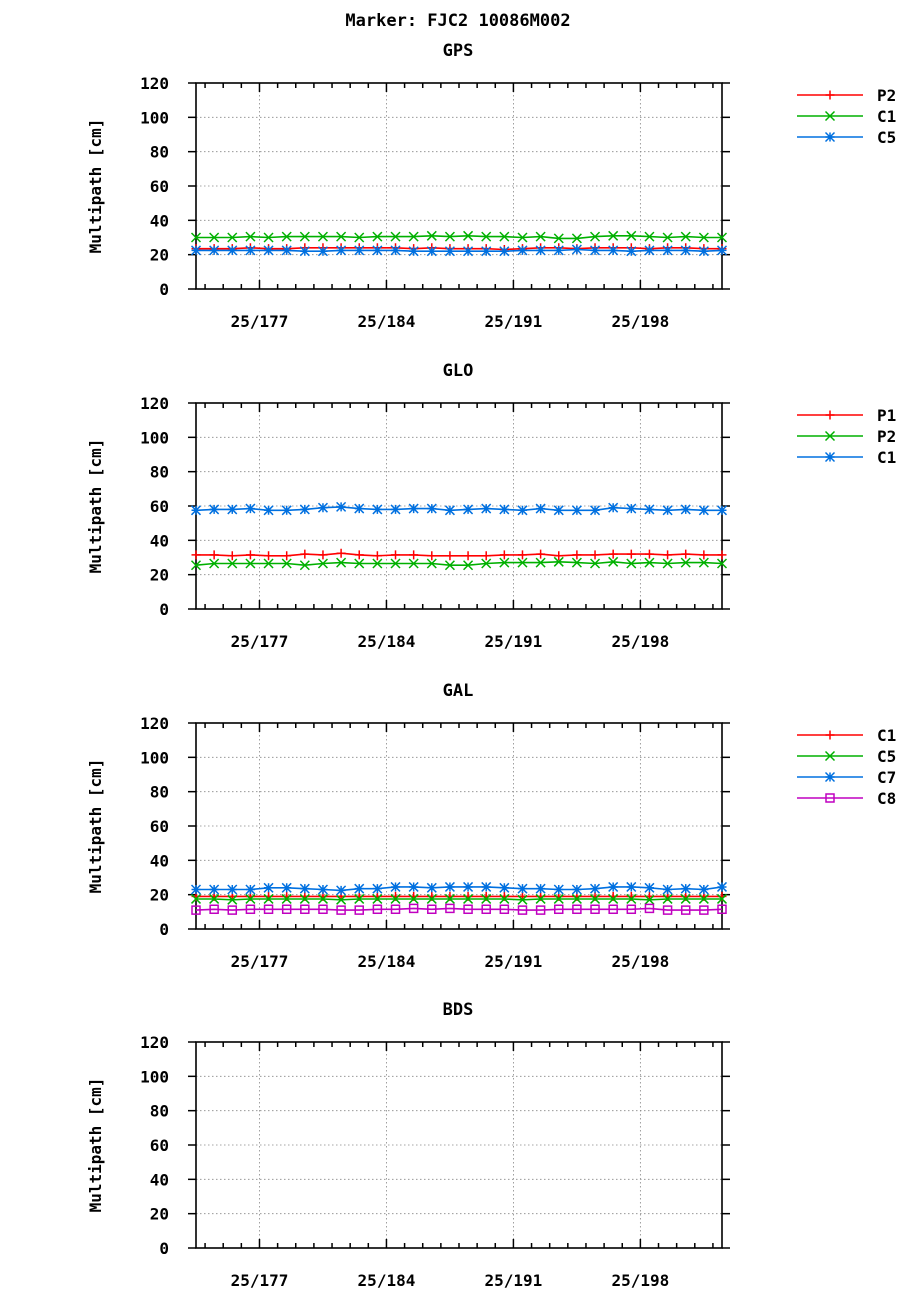  What do you see at coordinates (387, 961) in the screenshot?
I see `x-tick-label: 25/184` at bounding box center [387, 961].